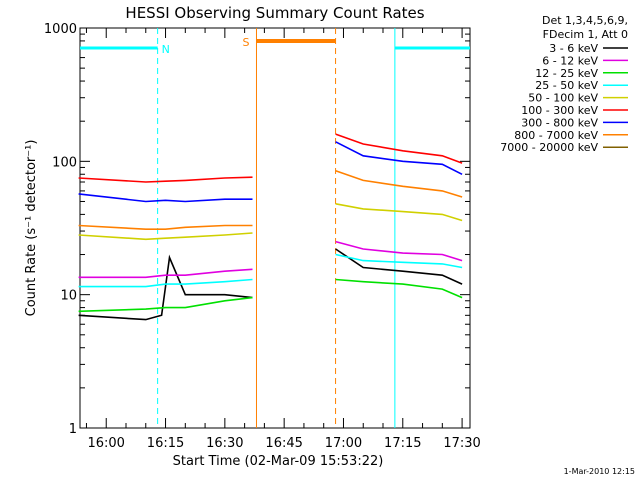  What do you see at coordinates (585, 20) in the screenshot?
I see `legend-header-1: Det 1,3,4,5,6,9,` at bounding box center [585, 20].